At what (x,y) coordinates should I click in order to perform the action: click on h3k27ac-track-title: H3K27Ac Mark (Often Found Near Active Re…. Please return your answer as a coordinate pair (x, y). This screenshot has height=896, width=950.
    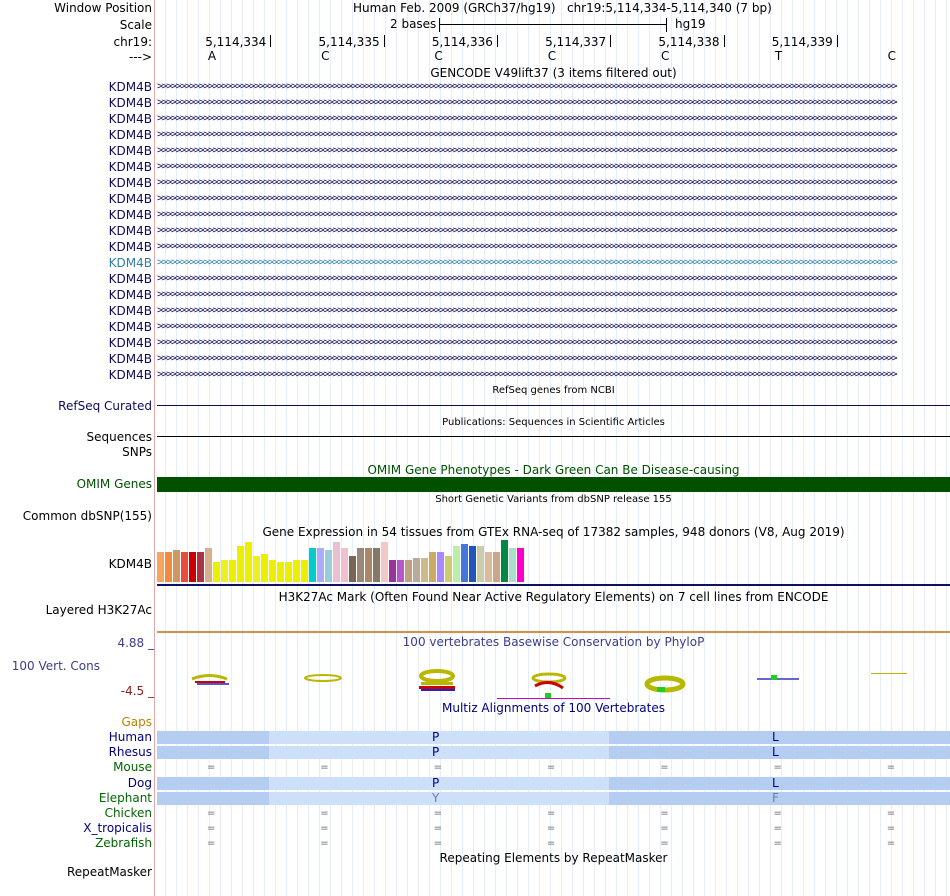
    Looking at the image, I should click on (553, 597).